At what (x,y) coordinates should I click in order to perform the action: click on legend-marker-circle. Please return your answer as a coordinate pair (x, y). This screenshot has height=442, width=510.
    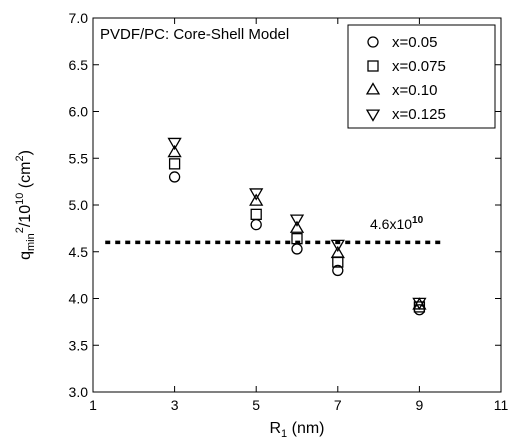
    Looking at the image, I should click on (373, 42).